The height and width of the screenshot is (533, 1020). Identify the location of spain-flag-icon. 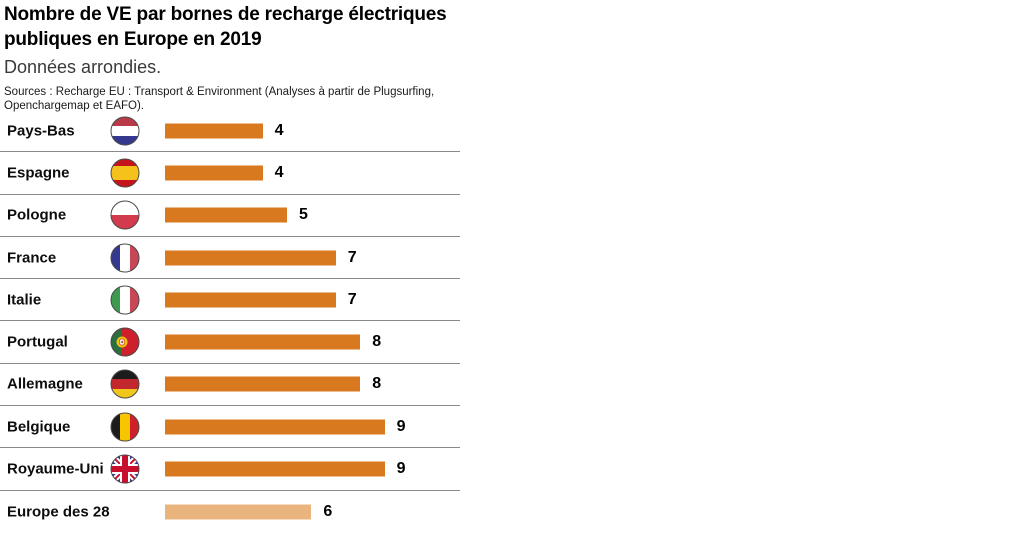
(125, 173).